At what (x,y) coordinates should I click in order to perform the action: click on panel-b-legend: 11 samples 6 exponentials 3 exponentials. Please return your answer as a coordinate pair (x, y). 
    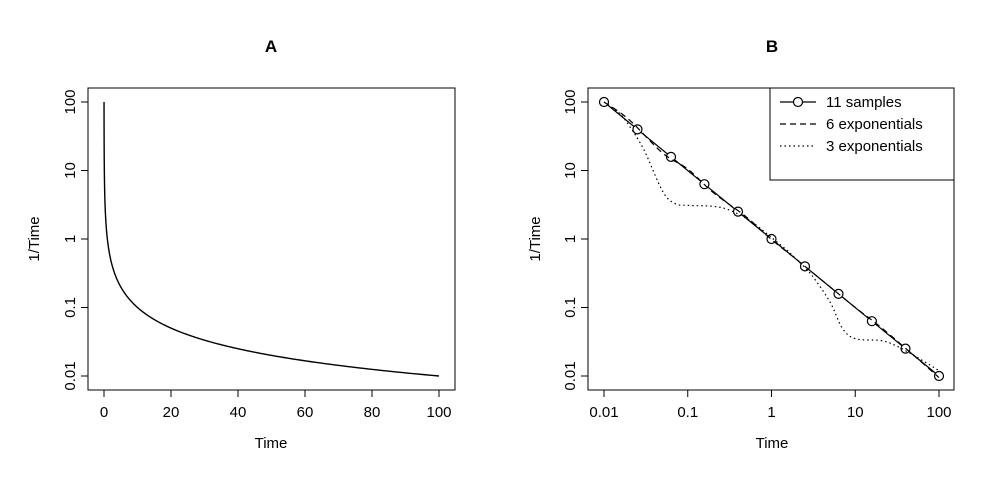
    Looking at the image, I should click on (862, 134).